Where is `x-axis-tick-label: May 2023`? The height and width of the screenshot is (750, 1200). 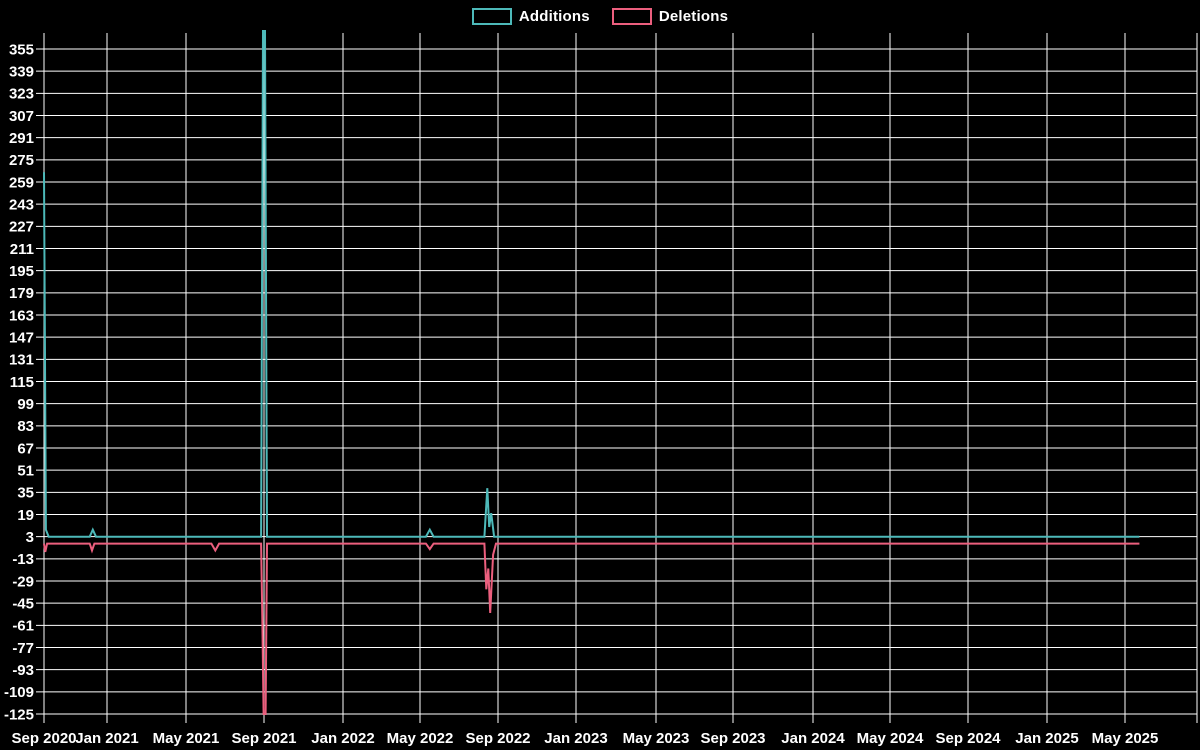
x-axis-tick-label: May 2023 is located at coordinates (656, 738).